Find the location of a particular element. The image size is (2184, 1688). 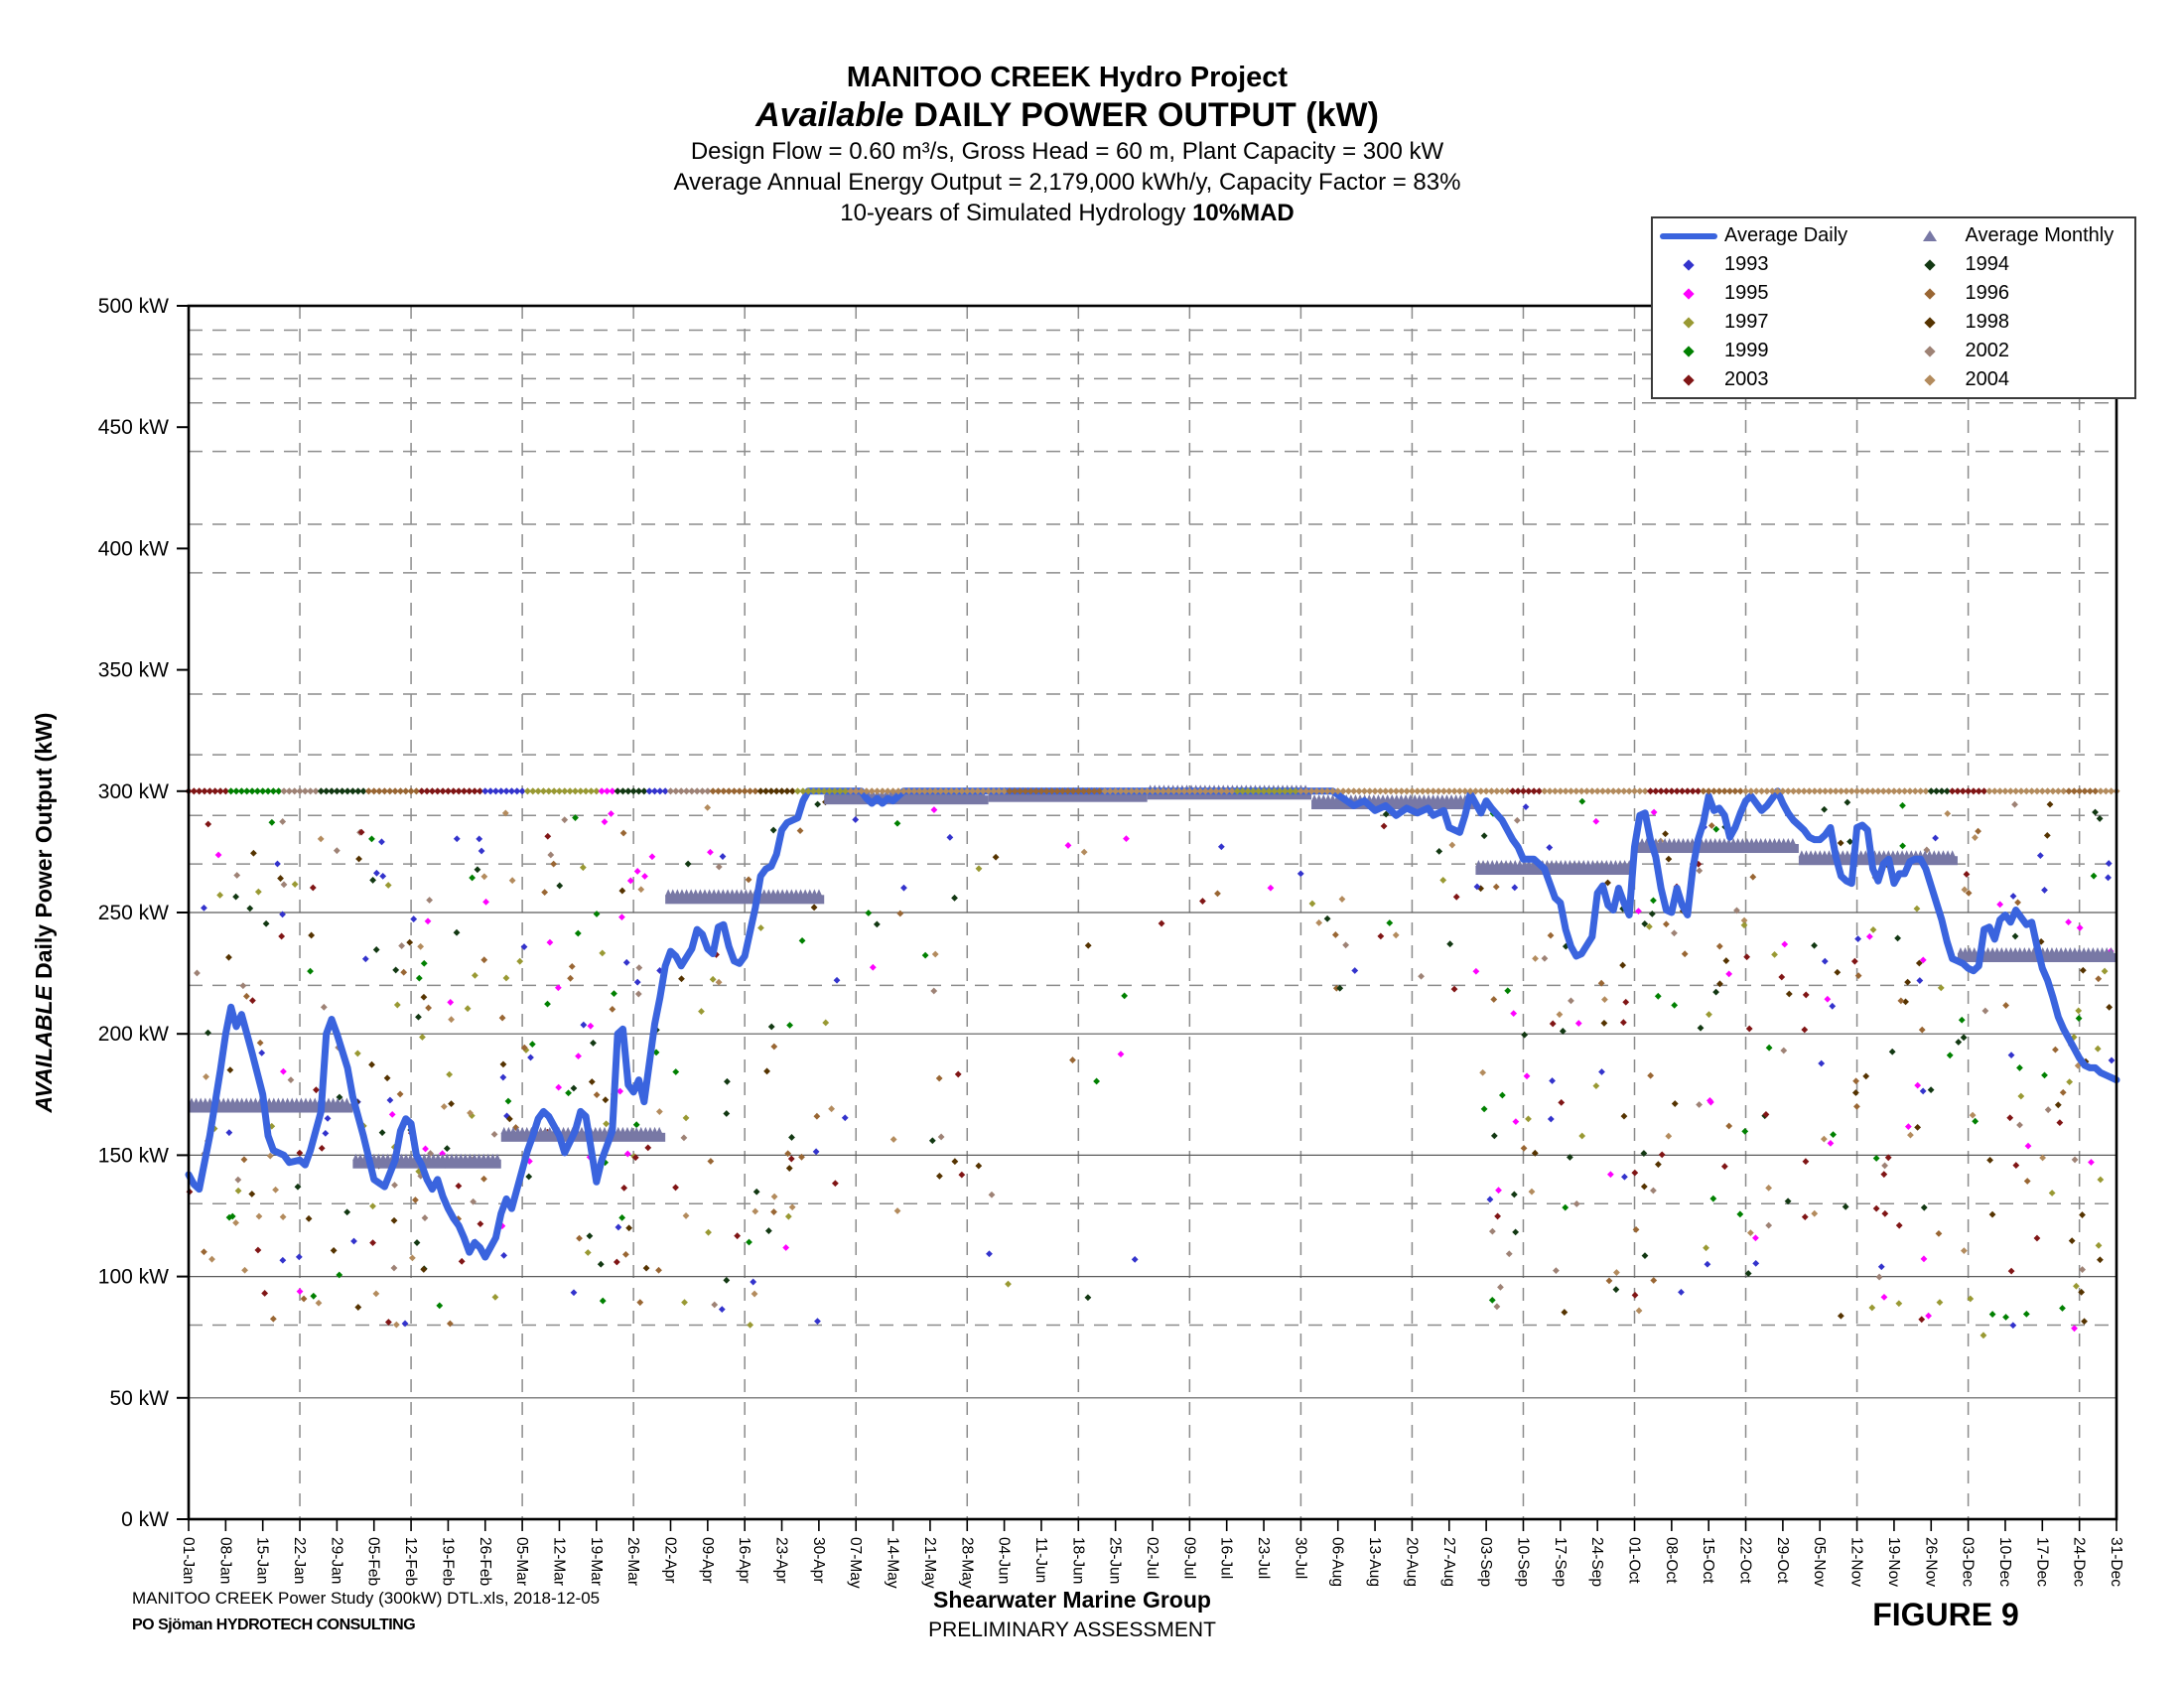

capacity-row-points is located at coordinates (1152, 791).